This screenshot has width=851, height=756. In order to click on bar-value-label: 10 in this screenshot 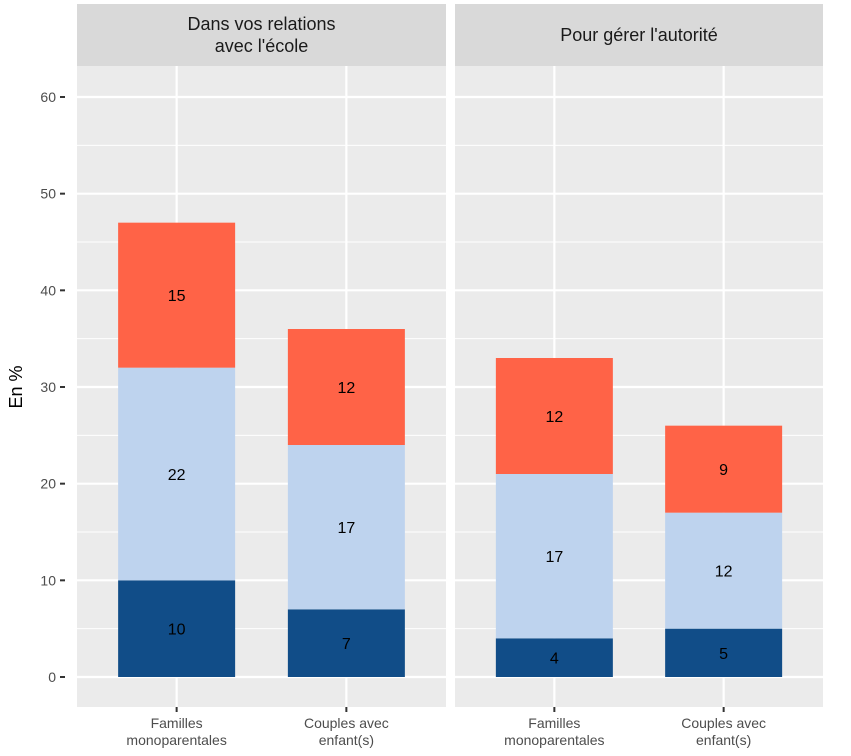, I will do `click(177, 630)`.